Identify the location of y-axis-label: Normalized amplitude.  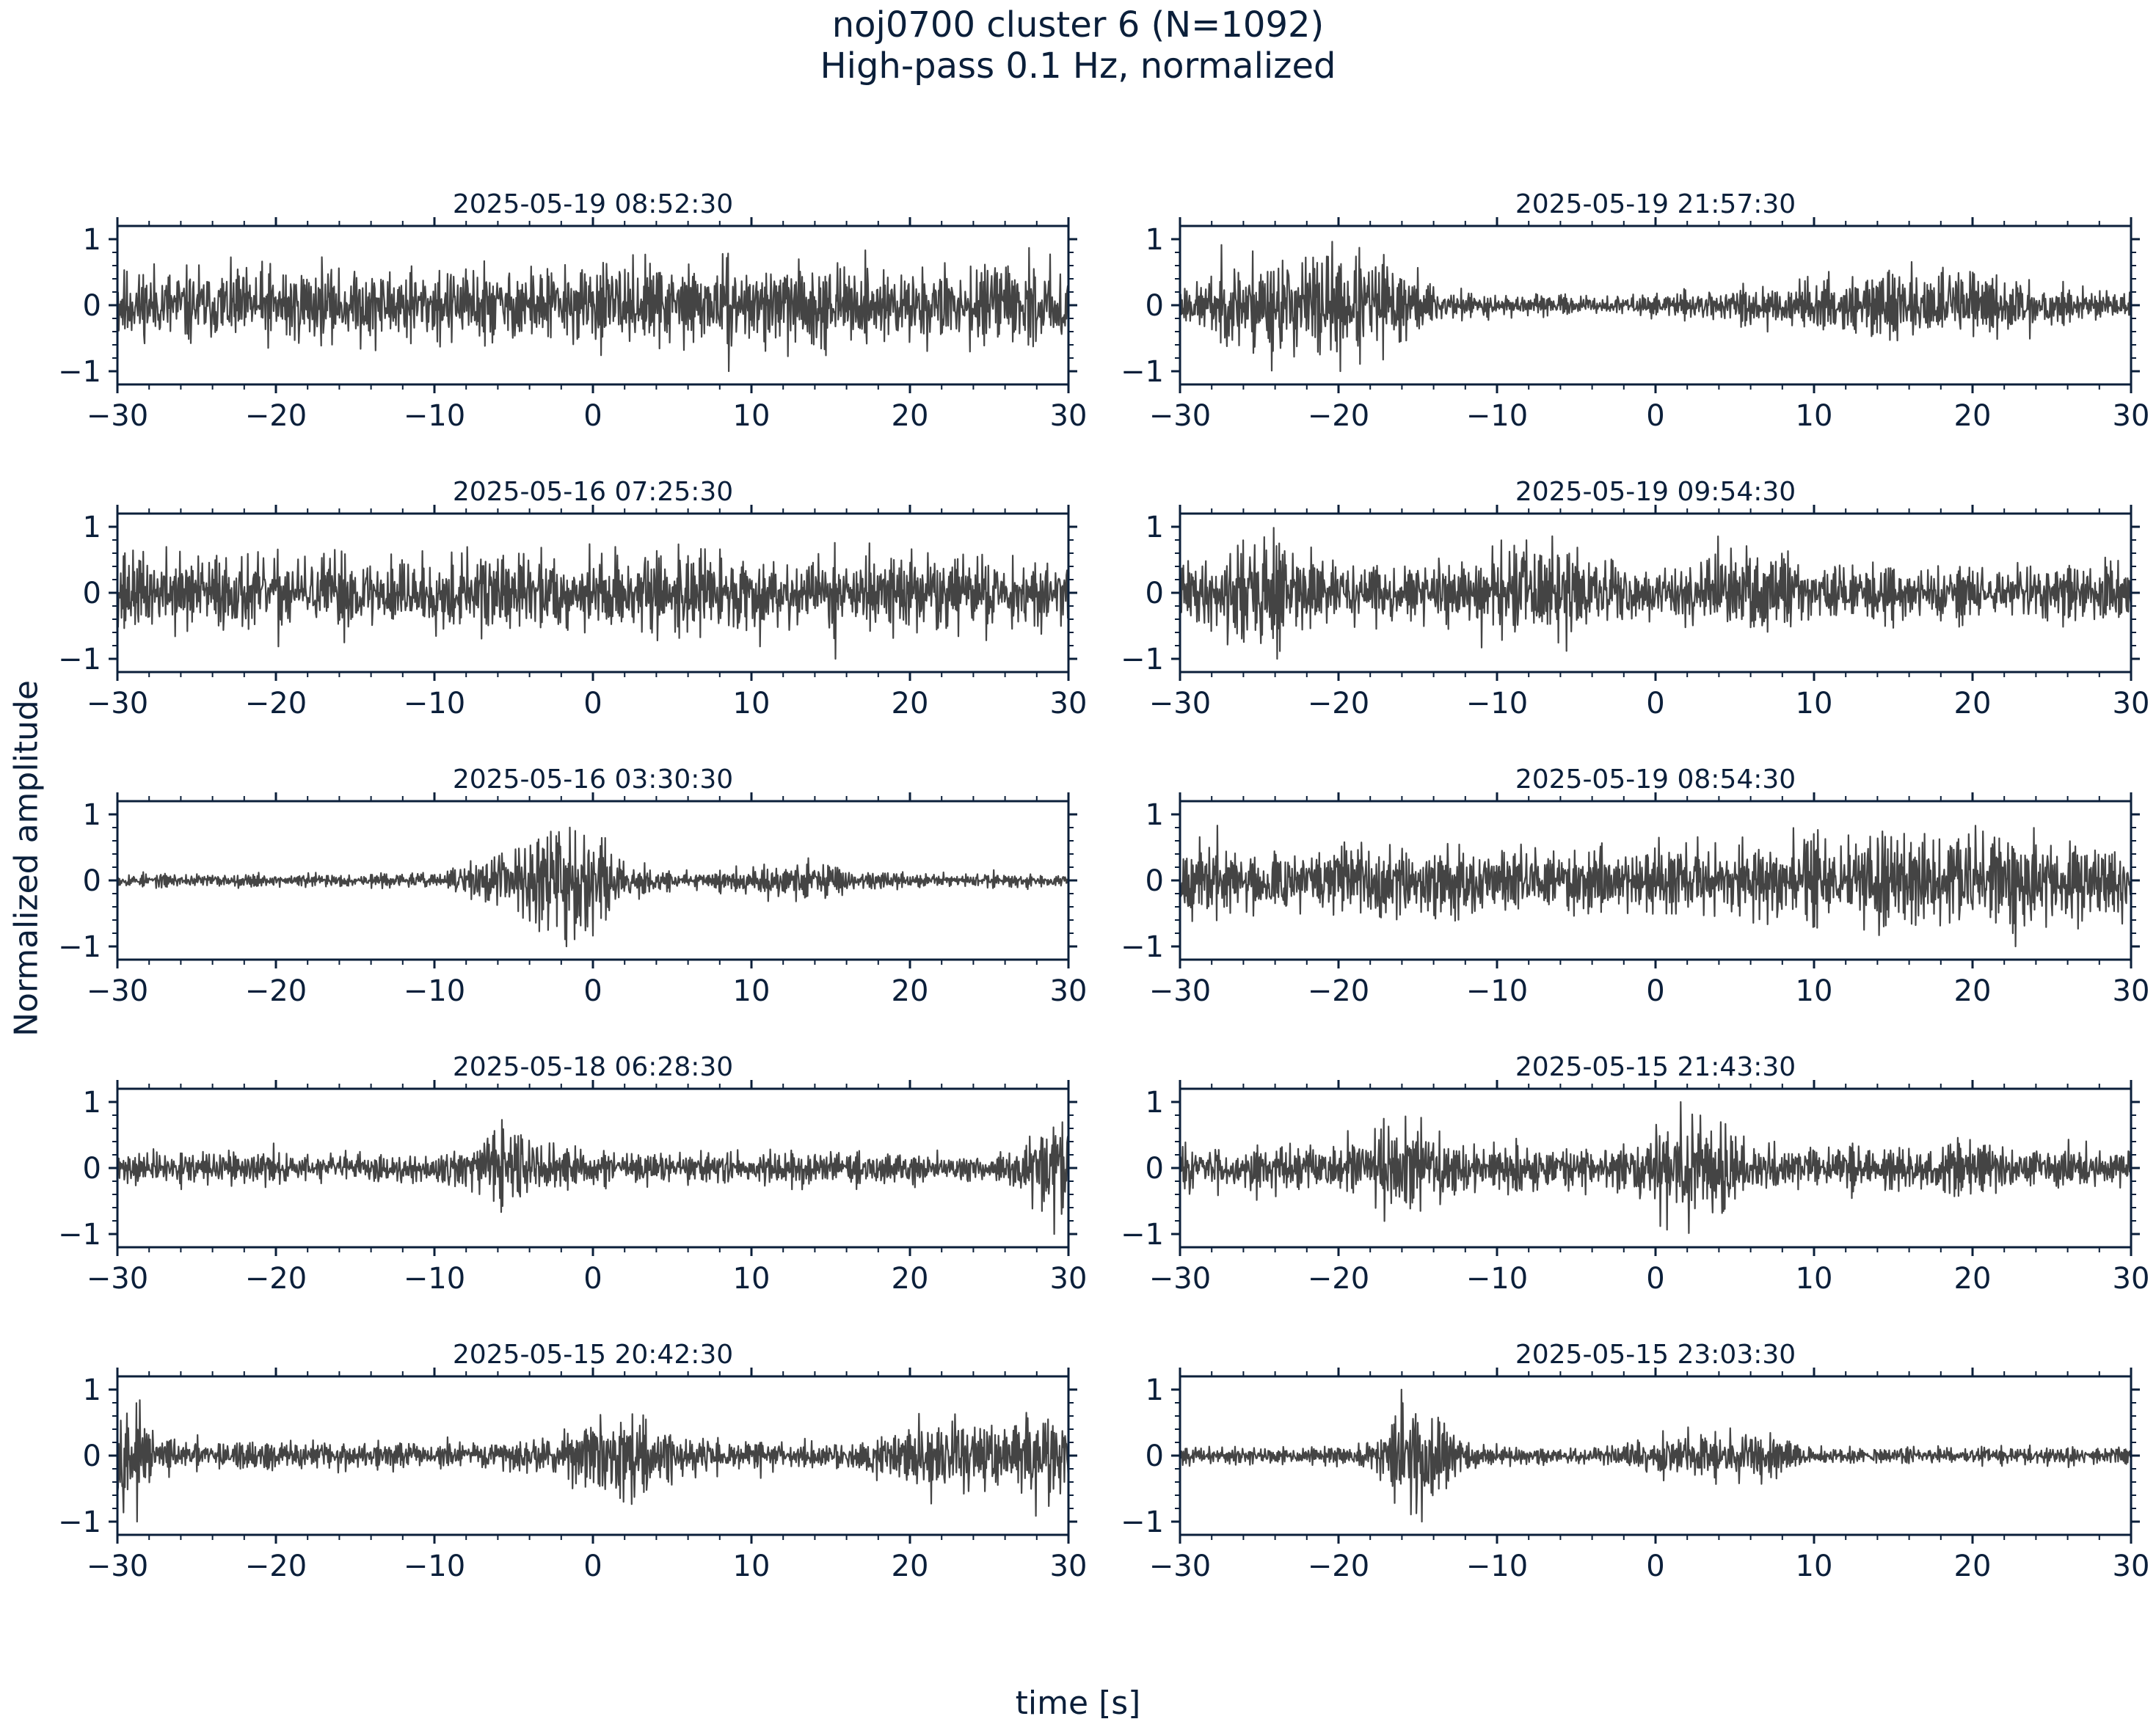
(26, 858).